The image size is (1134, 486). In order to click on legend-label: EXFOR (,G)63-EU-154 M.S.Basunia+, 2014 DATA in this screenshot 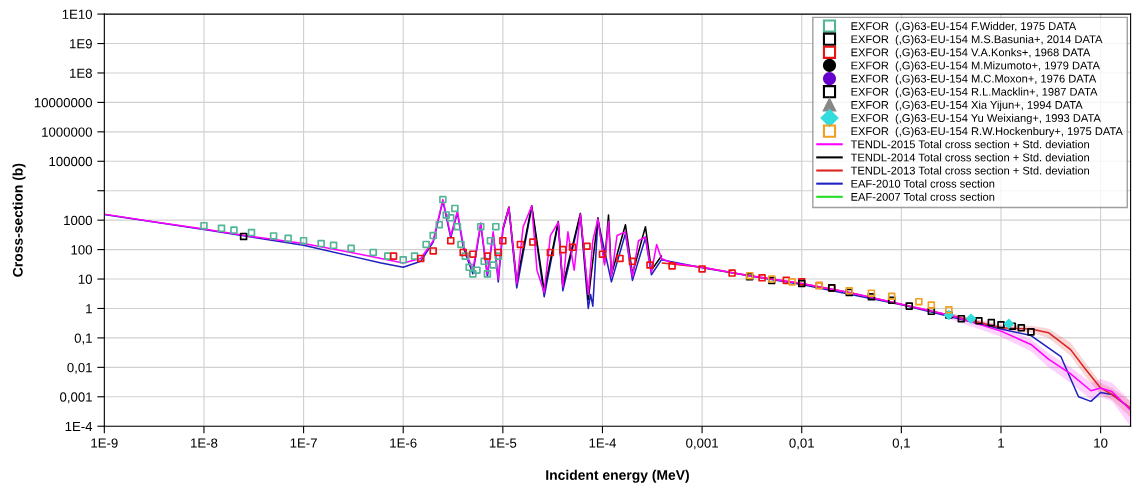, I will do `click(977, 40)`.